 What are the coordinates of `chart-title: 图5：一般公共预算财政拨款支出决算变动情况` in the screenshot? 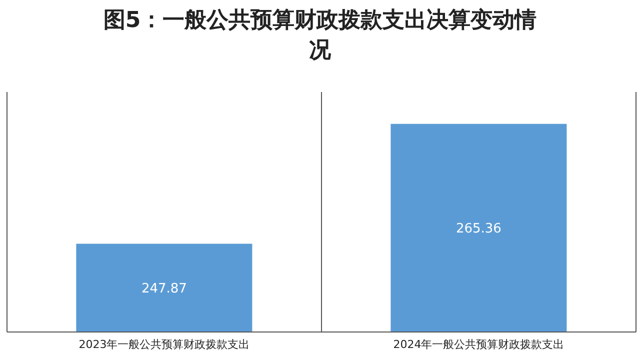 It's located at (320, 35).